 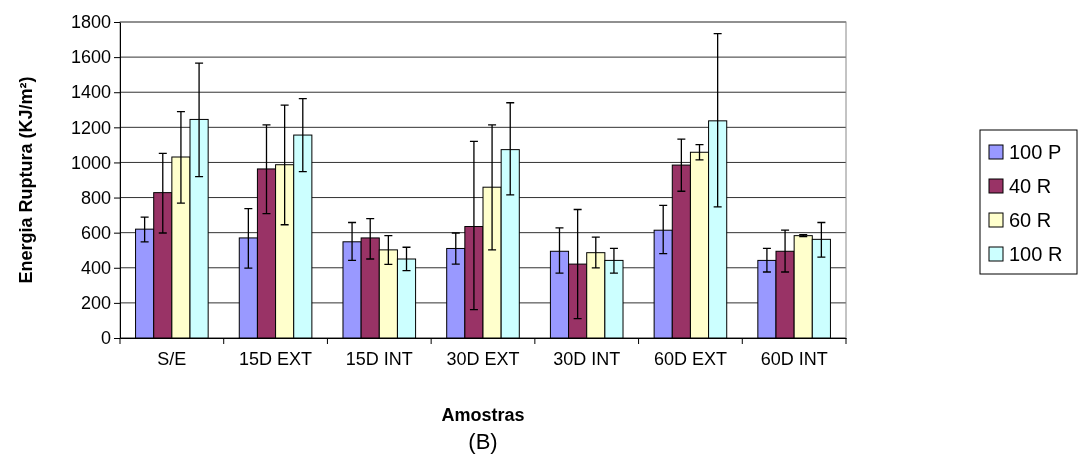 What do you see at coordinates (172, 358) in the screenshot?
I see `x-tick-label: S/E` at bounding box center [172, 358].